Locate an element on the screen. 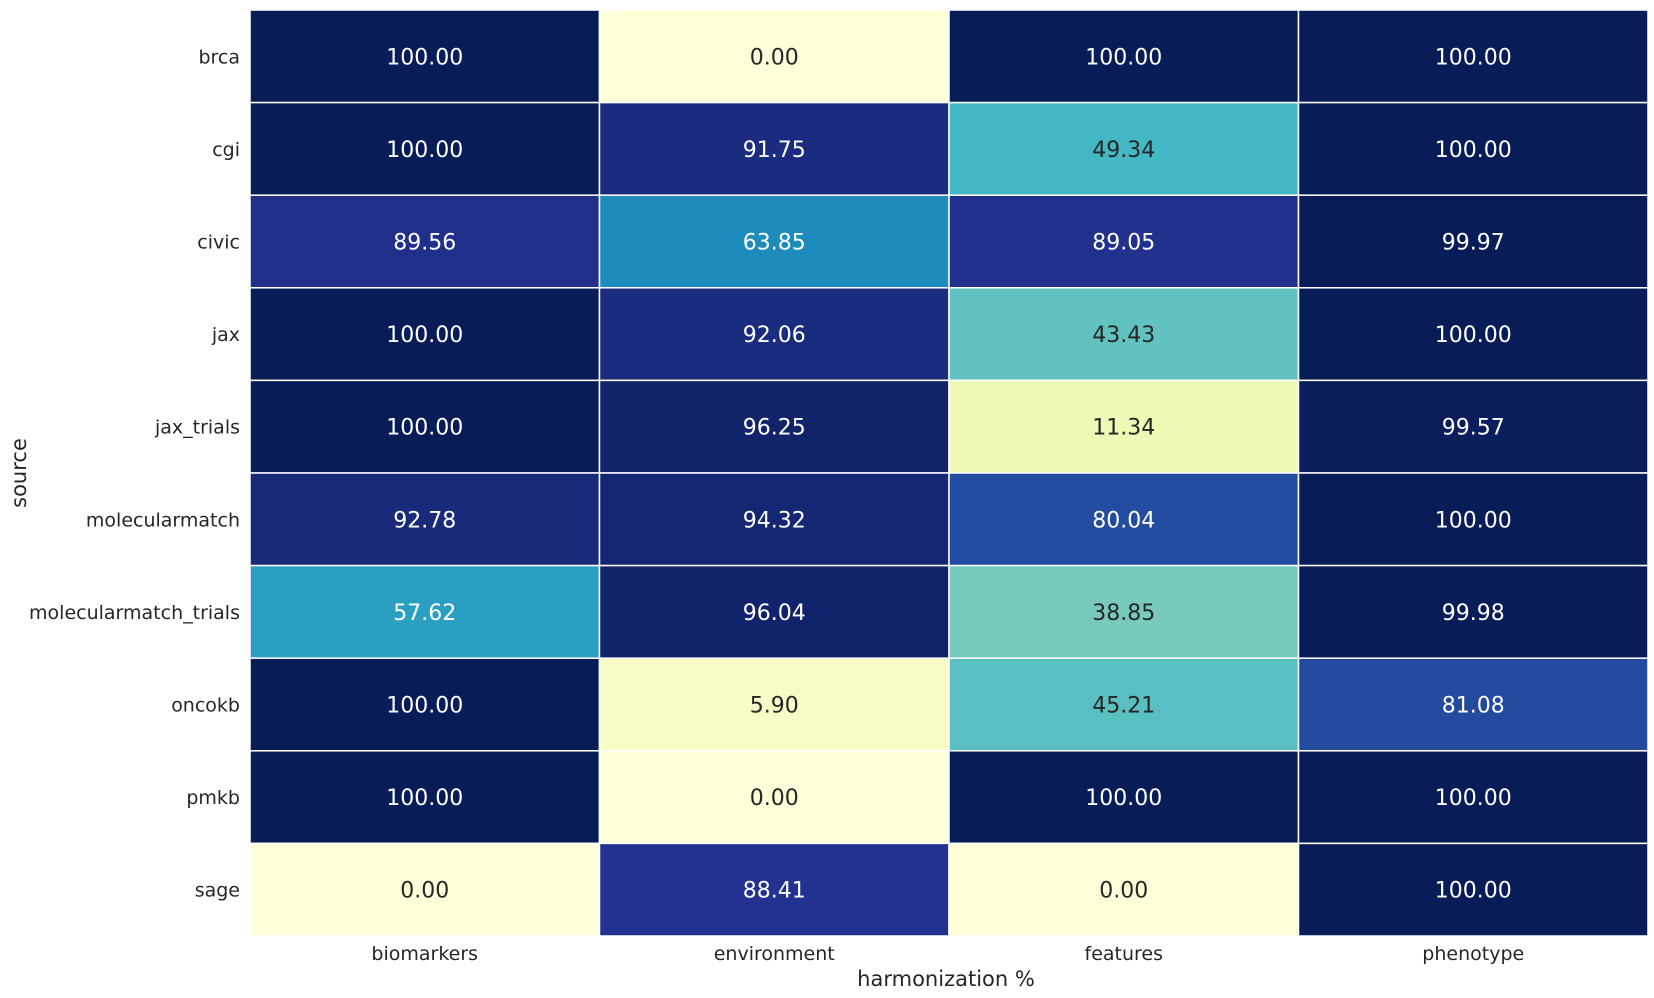  cell-value-brca-environment: 0.00 is located at coordinates (774, 57).